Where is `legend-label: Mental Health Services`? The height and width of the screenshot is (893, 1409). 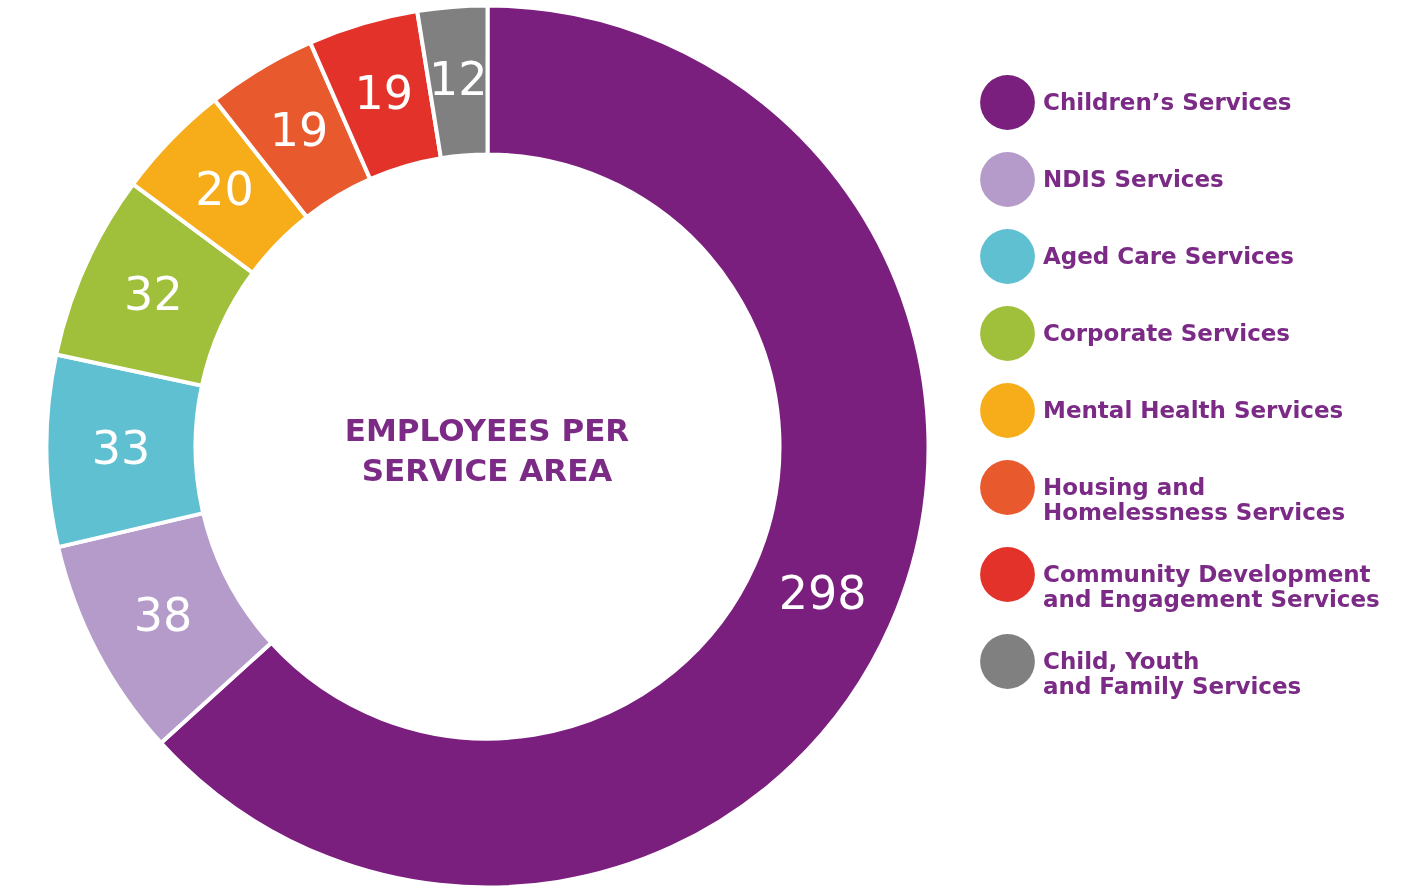 legend-label: Mental Health Services is located at coordinates (1193, 409).